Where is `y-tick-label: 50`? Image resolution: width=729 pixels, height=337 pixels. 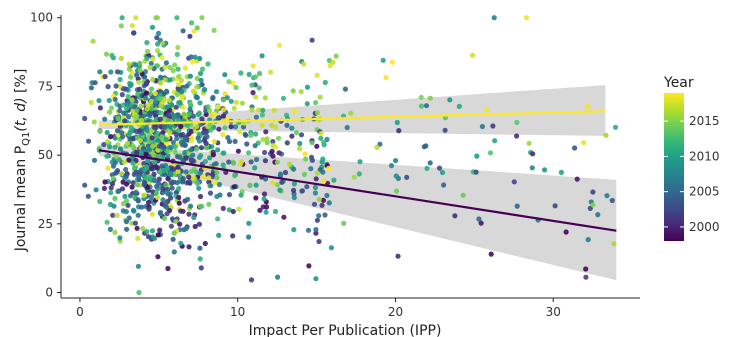 y-tick-label: 50 is located at coordinates (45, 155).